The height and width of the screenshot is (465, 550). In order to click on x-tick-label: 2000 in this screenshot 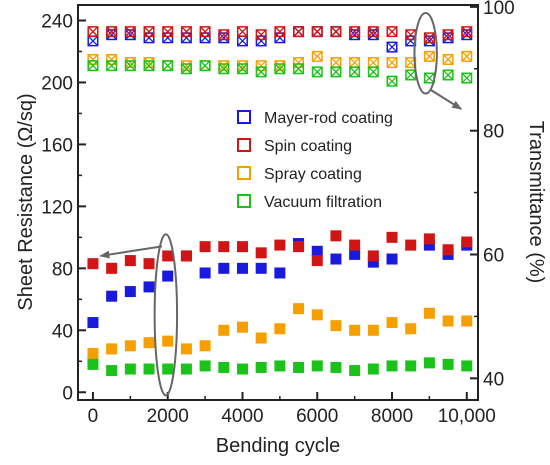, I will do `click(168, 416)`.